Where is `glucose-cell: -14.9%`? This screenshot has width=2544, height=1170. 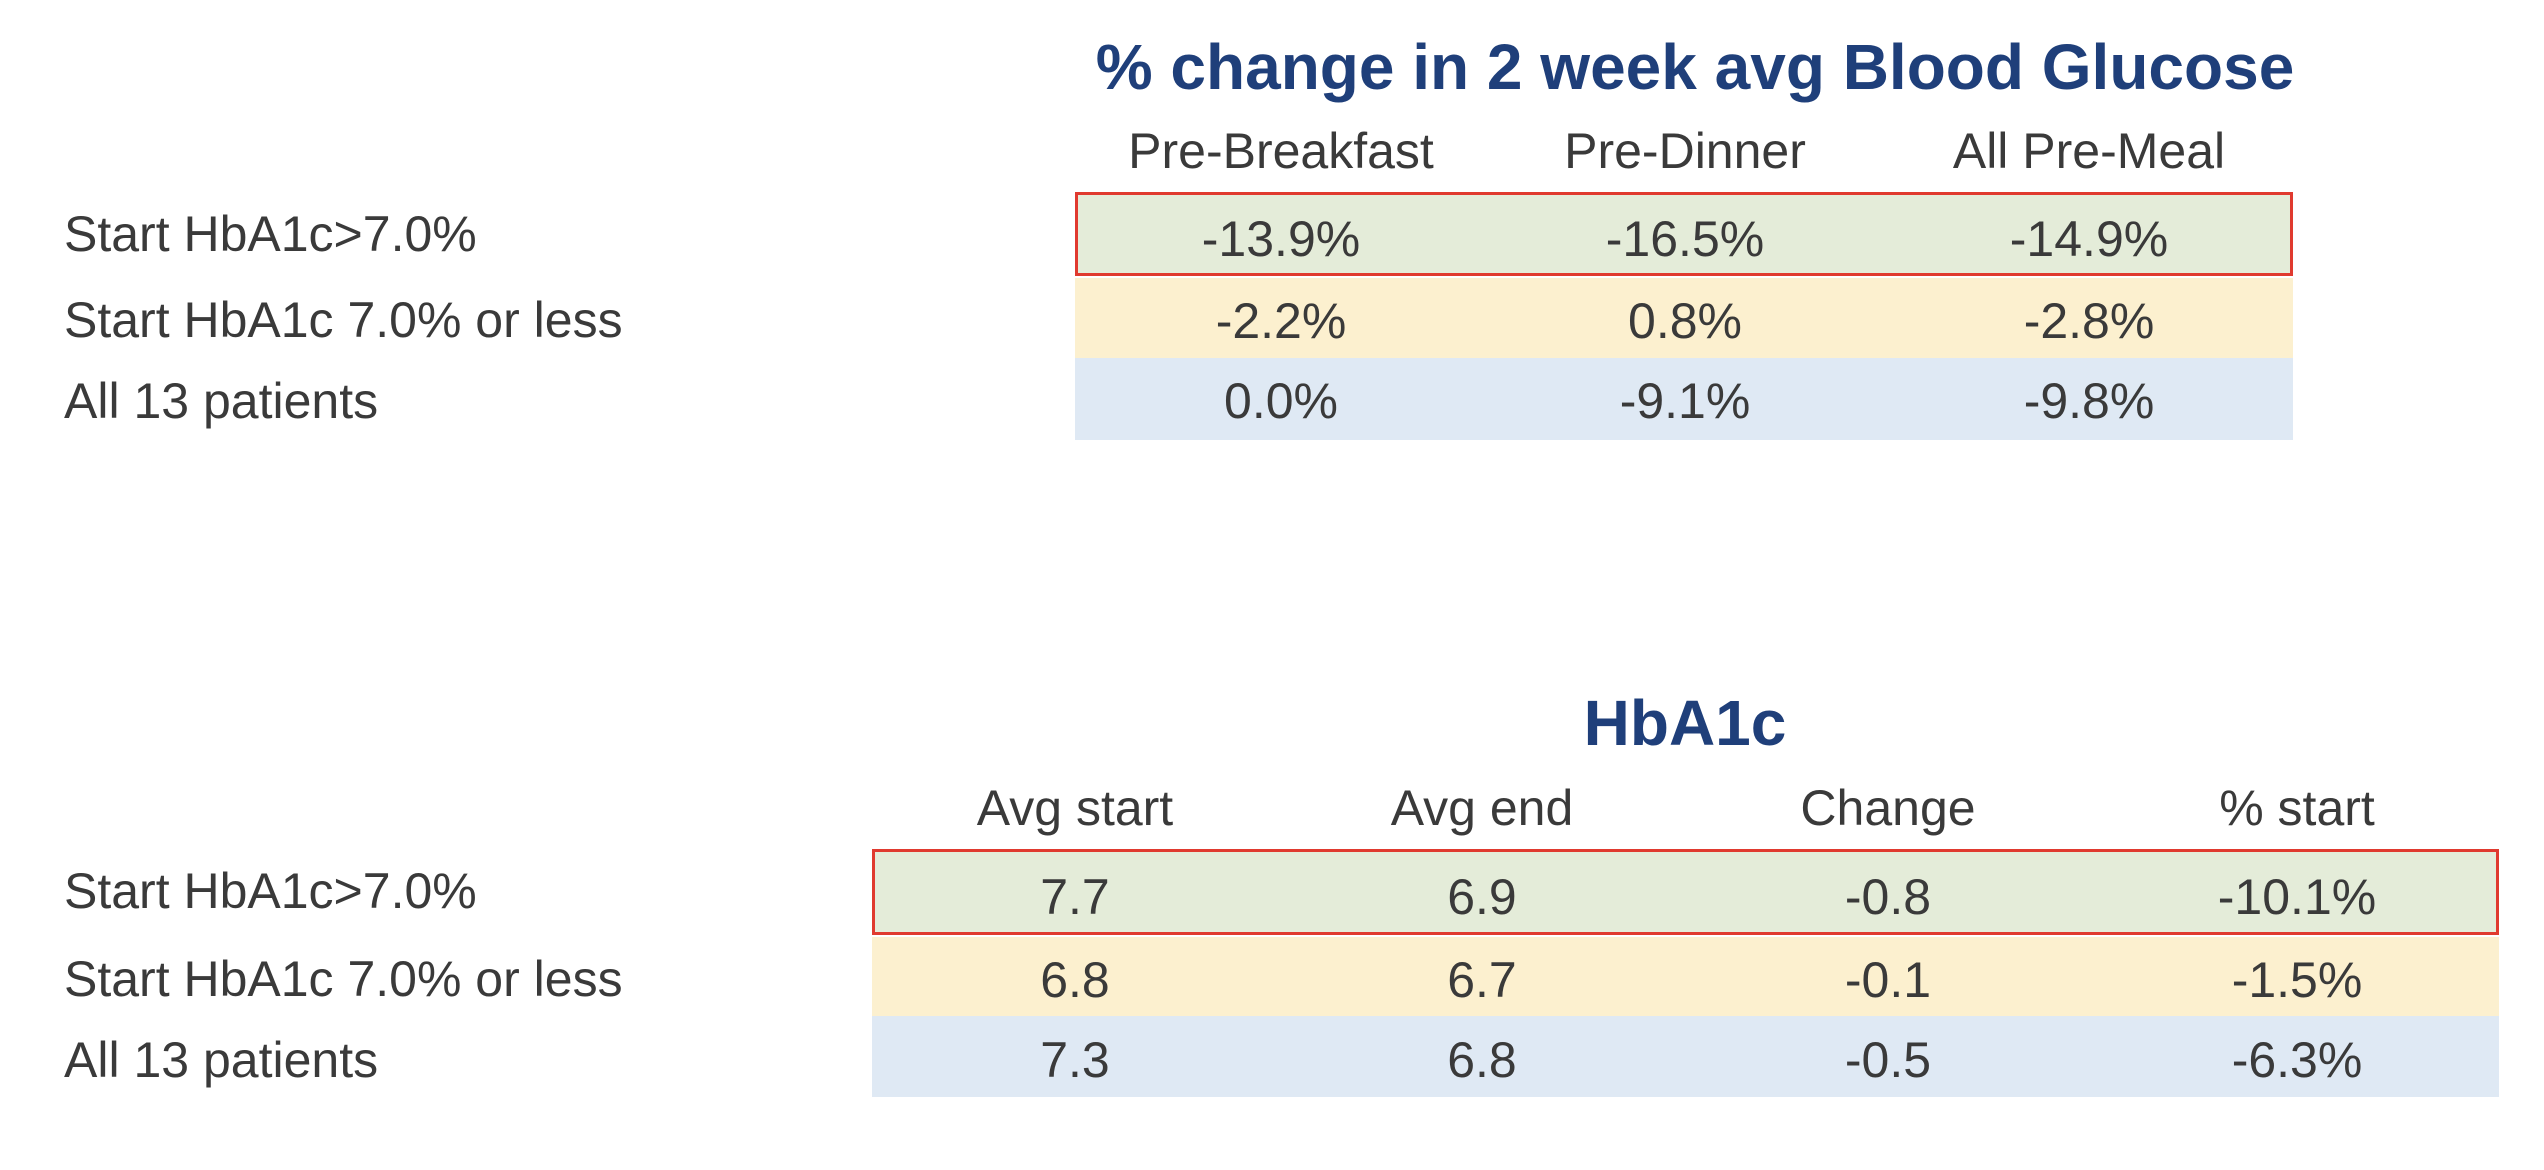
glucose-cell: -14.9% is located at coordinates (2089, 239).